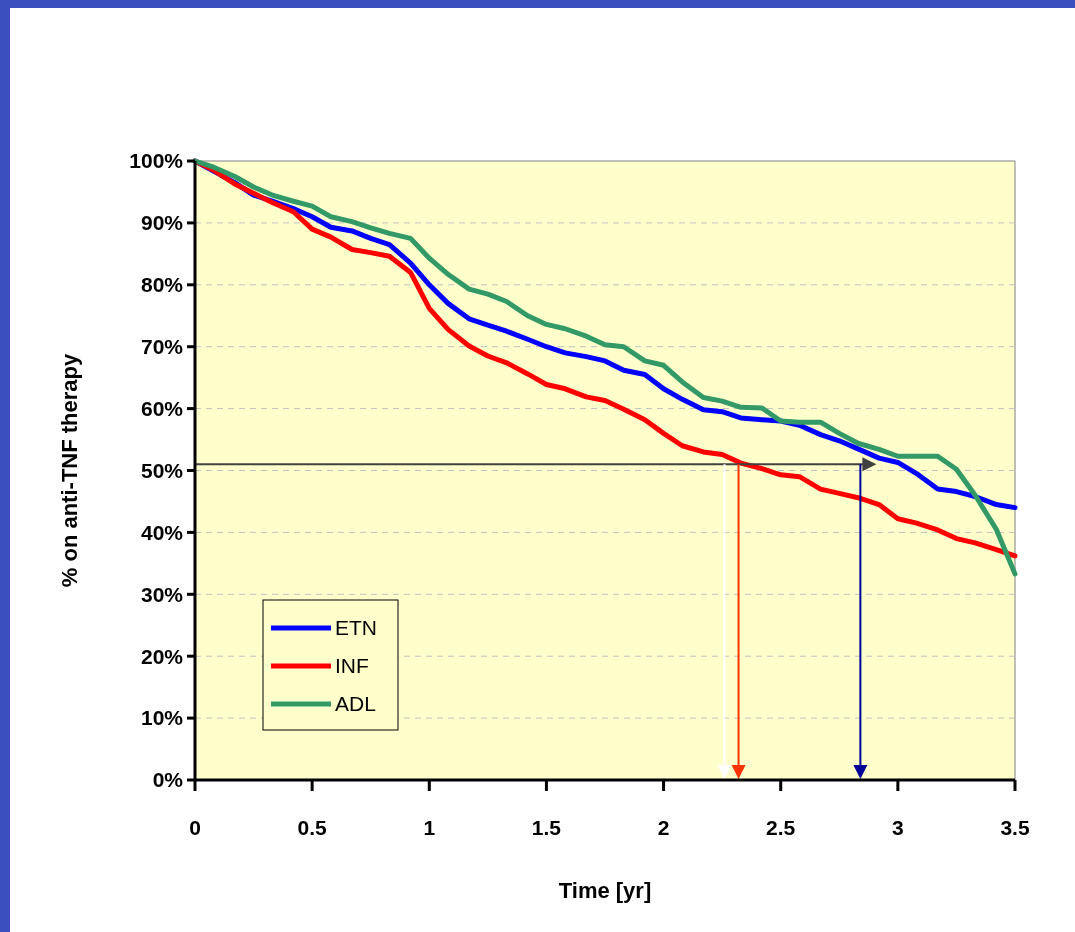 This screenshot has width=1075, height=932. What do you see at coordinates (546, 827) in the screenshot?
I see `x-tick-label: 1.5` at bounding box center [546, 827].